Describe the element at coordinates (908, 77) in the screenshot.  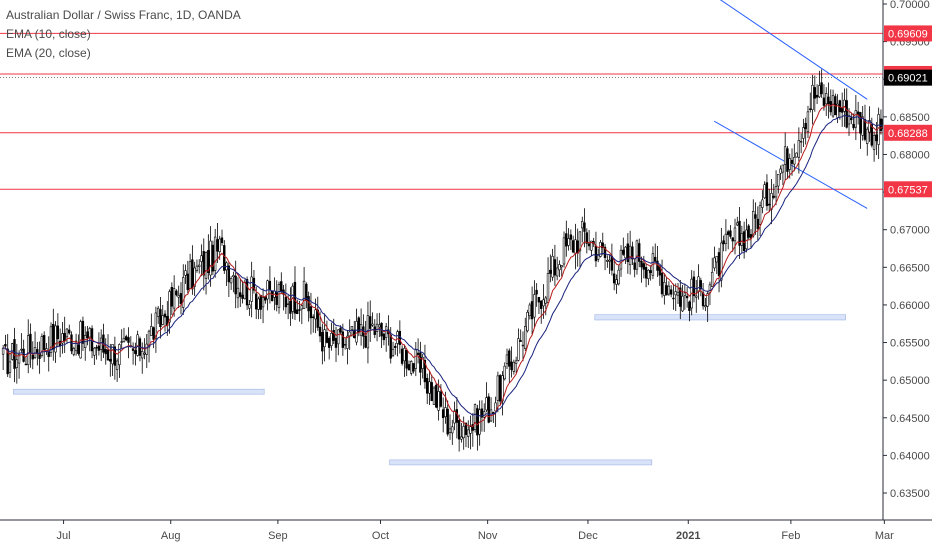
I see `current-price-badge` at that location.